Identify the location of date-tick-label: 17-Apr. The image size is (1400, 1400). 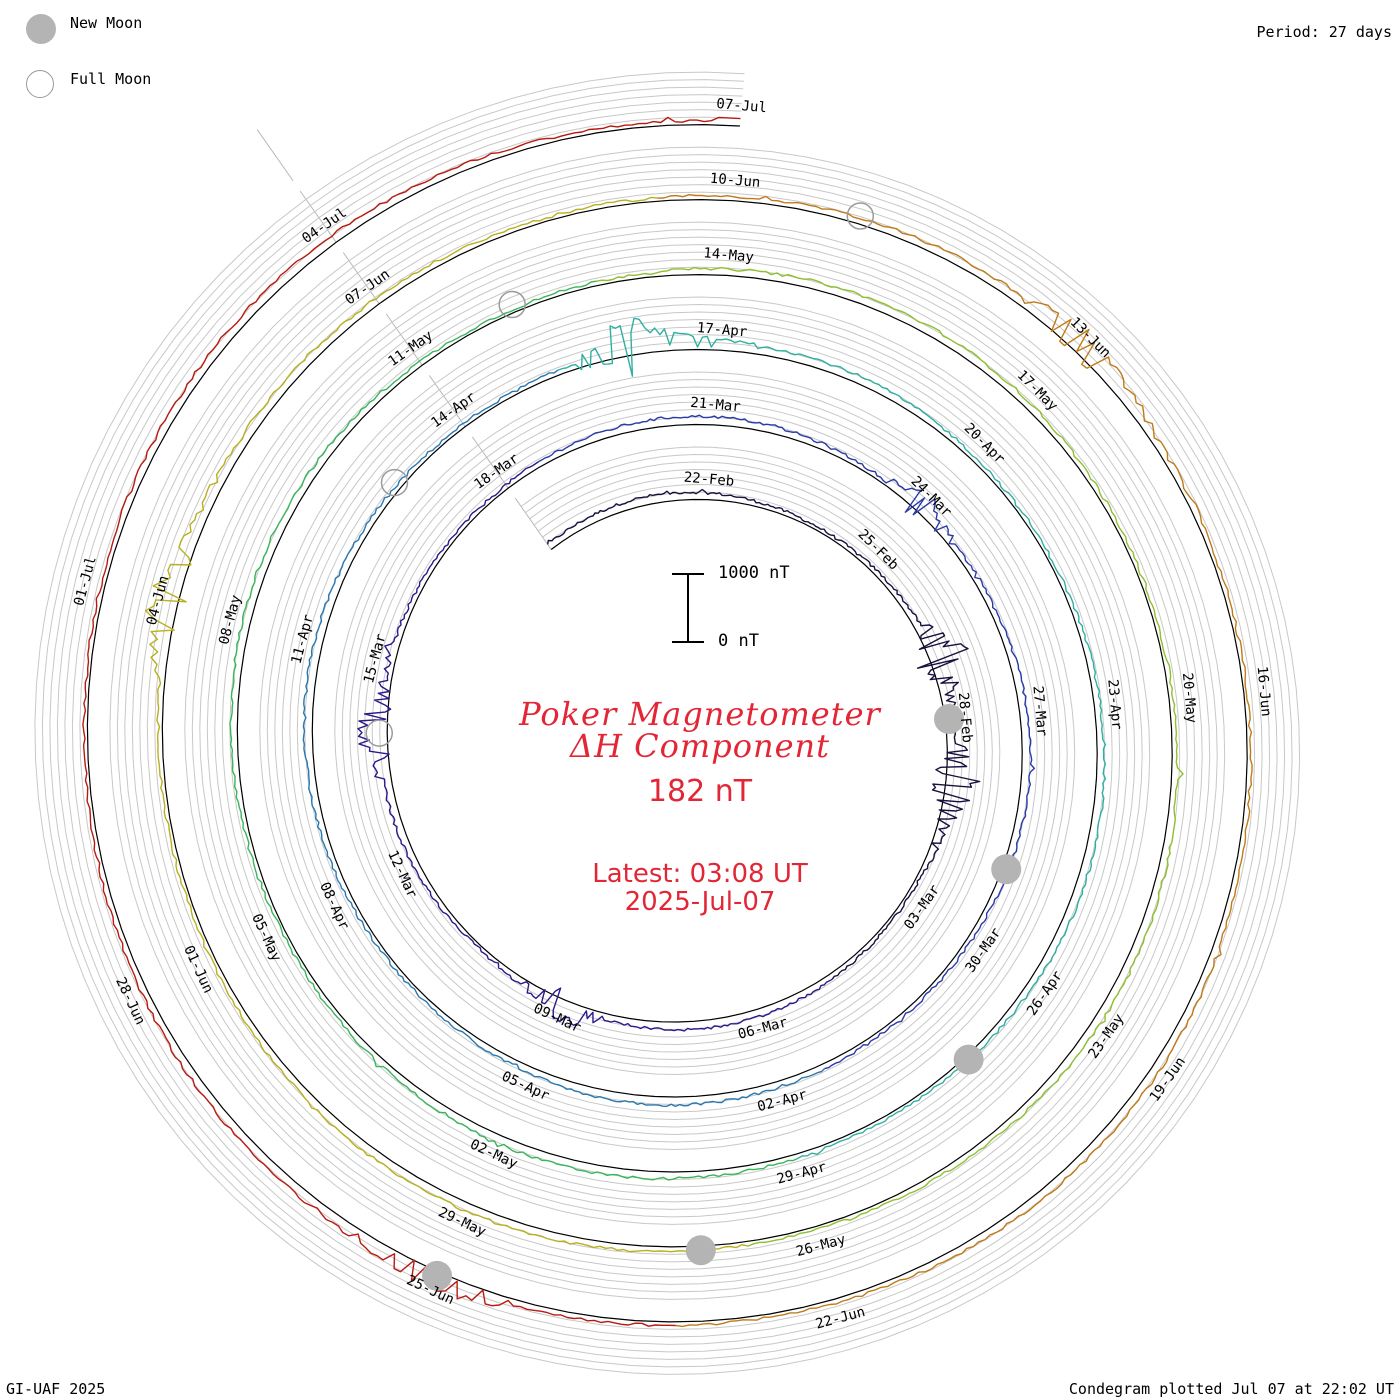
(722, 330).